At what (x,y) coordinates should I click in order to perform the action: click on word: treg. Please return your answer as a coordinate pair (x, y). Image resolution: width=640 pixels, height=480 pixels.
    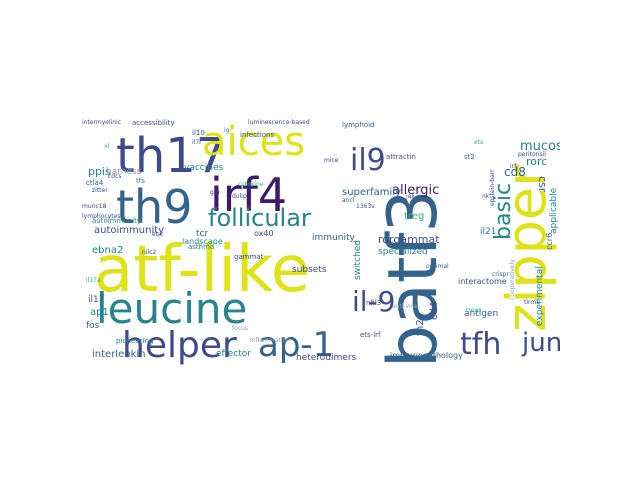
    Looking at the image, I should click on (414, 216).